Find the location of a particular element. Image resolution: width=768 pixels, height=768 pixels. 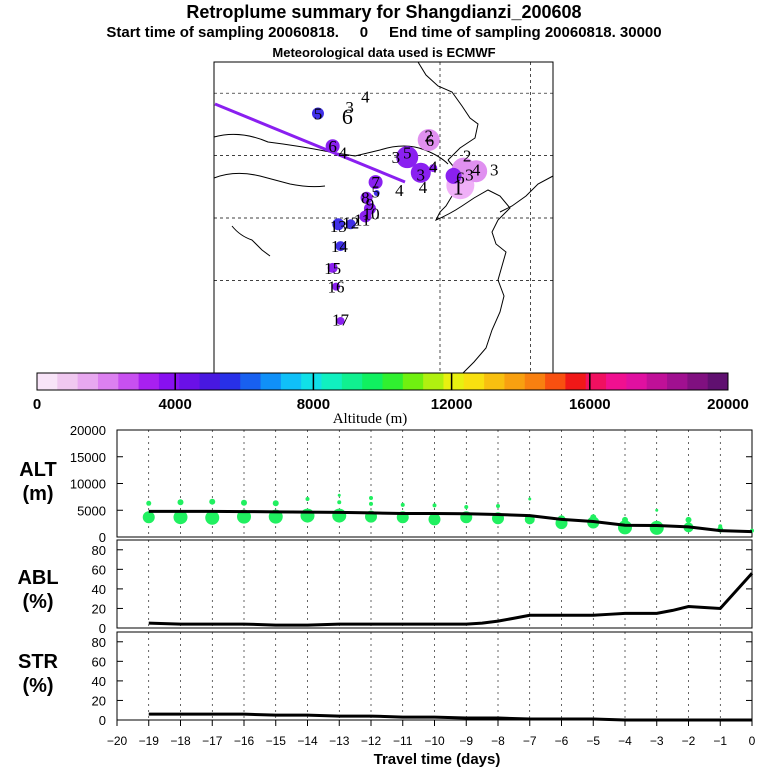

map-day-label: 7 is located at coordinates (375, 182).